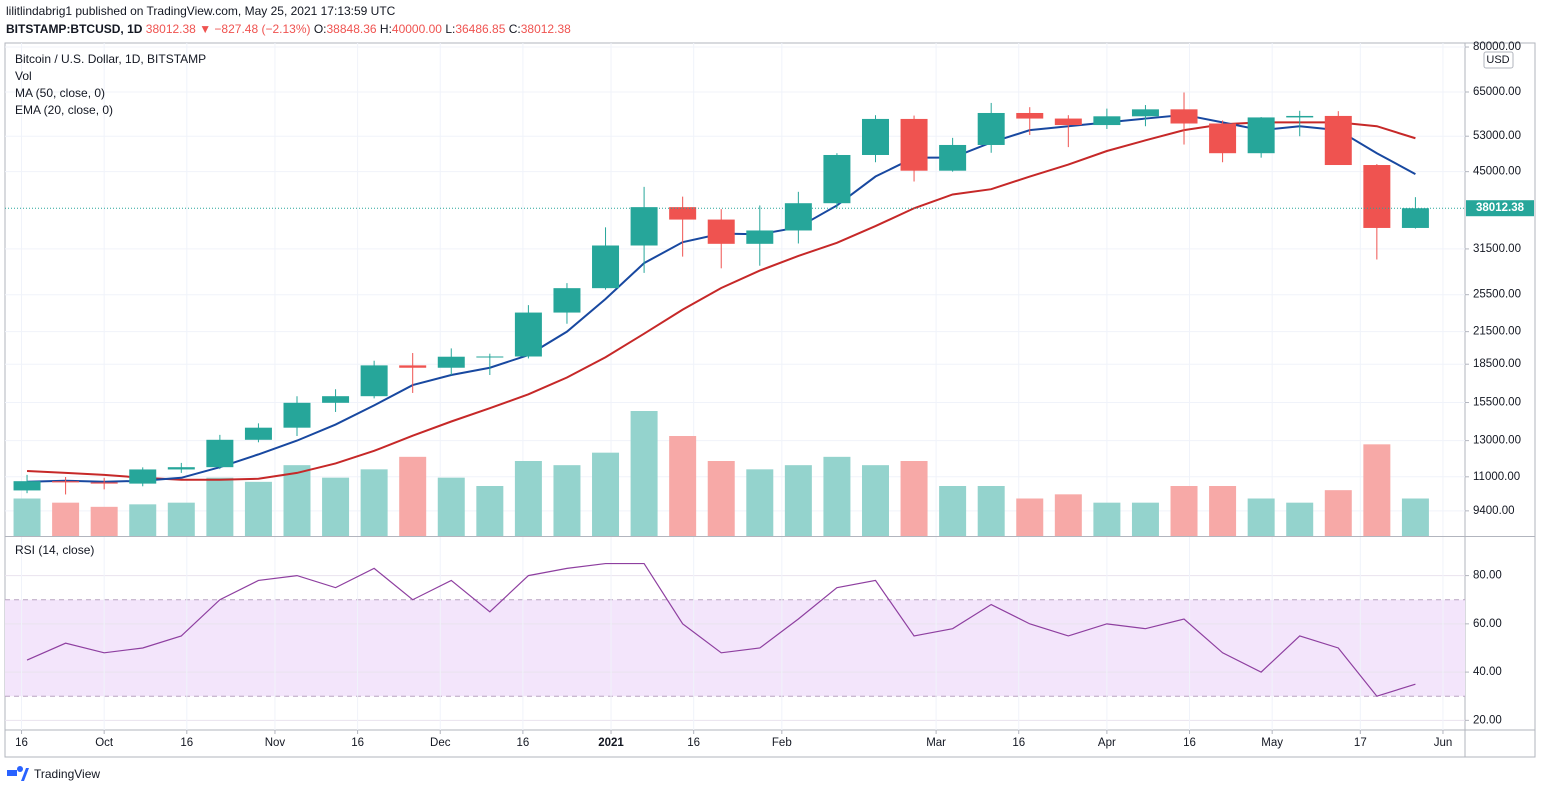  Describe the element at coordinates (417, 29) in the screenshot. I see `ohlc-value: 40000.00` at that location.